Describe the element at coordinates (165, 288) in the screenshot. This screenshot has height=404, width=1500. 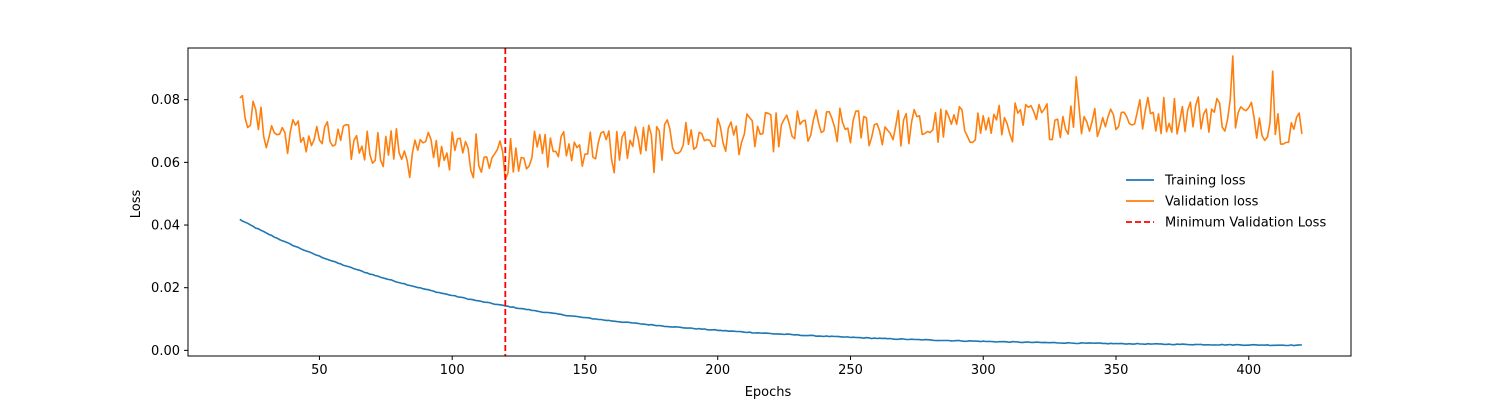
I see `y-tick-label: 0.02` at that location.